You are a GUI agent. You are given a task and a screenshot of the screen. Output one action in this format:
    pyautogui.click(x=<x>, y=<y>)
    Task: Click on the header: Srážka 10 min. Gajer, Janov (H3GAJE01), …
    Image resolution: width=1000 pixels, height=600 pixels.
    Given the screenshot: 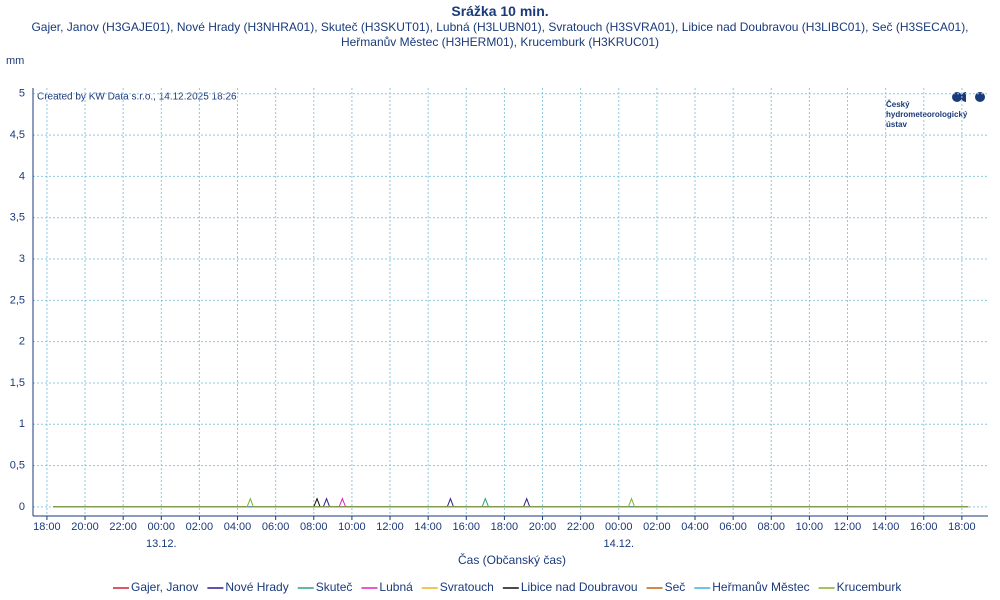 What is the action you would take?
    pyautogui.click(x=500, y=26)
    